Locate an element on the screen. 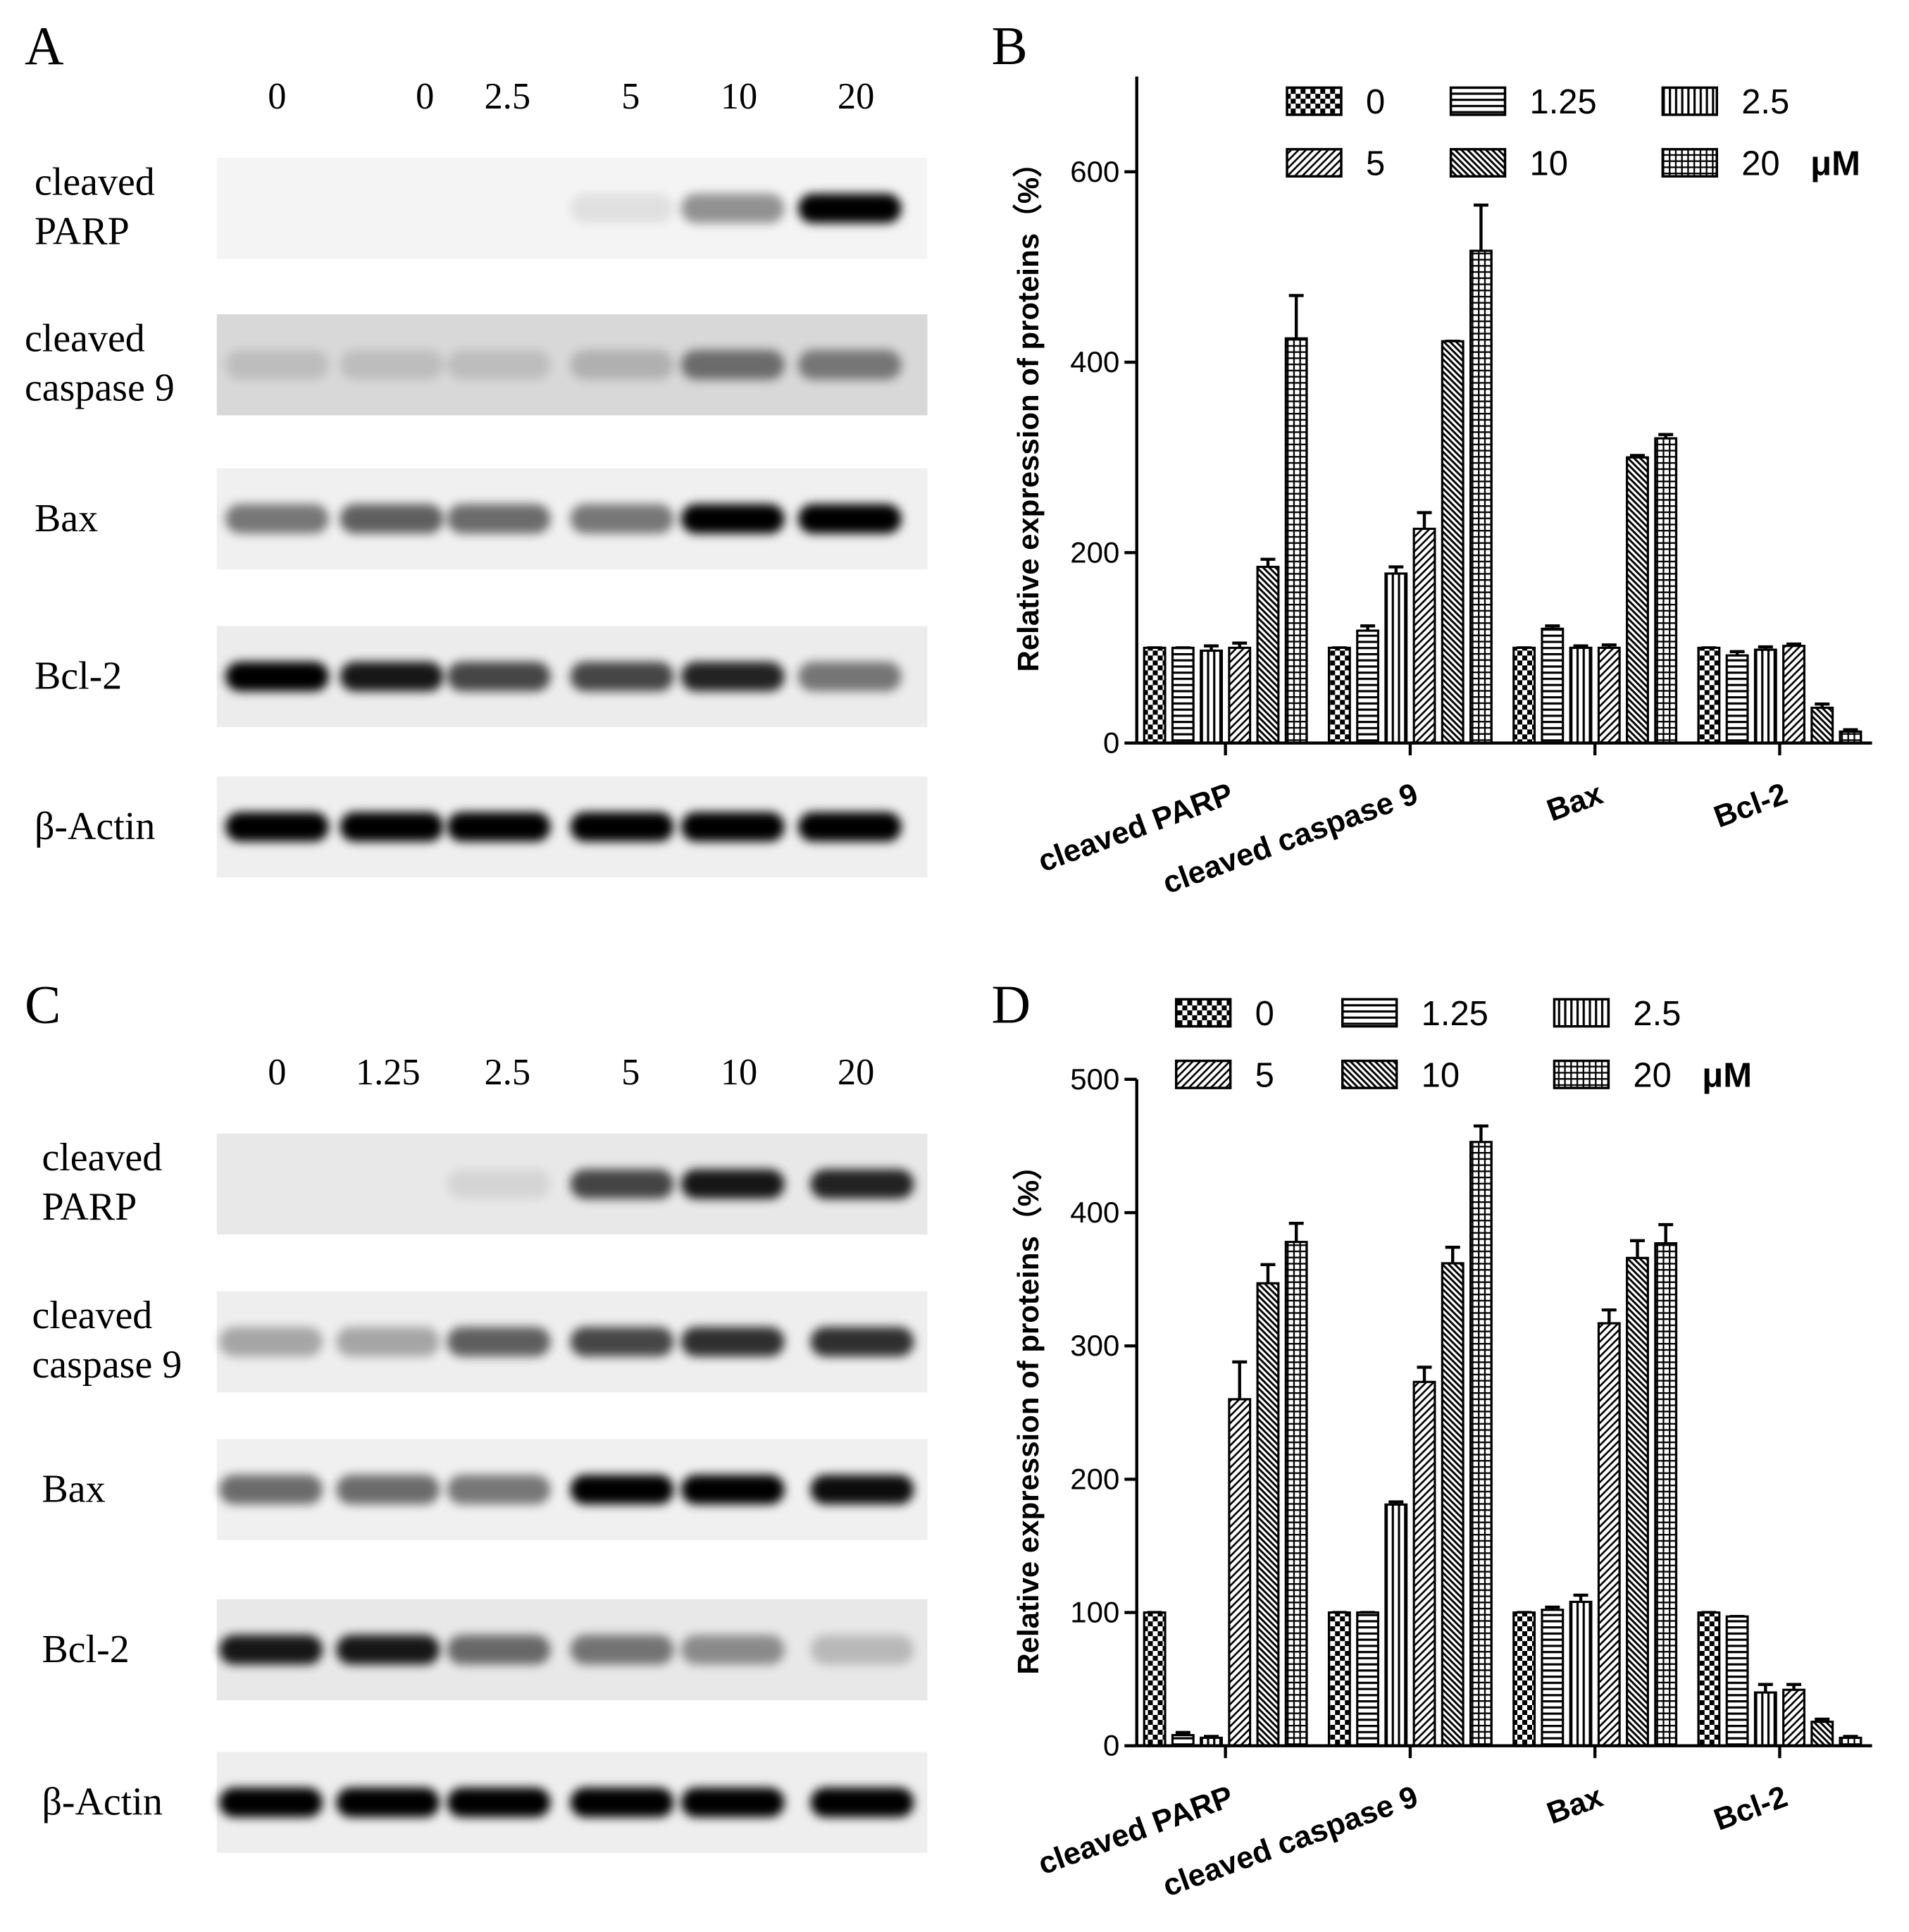 Image resolution: width=1909 pixels, height=1932 pixels. y-tick-label: 300 is located at coordinates (1094, 1345).